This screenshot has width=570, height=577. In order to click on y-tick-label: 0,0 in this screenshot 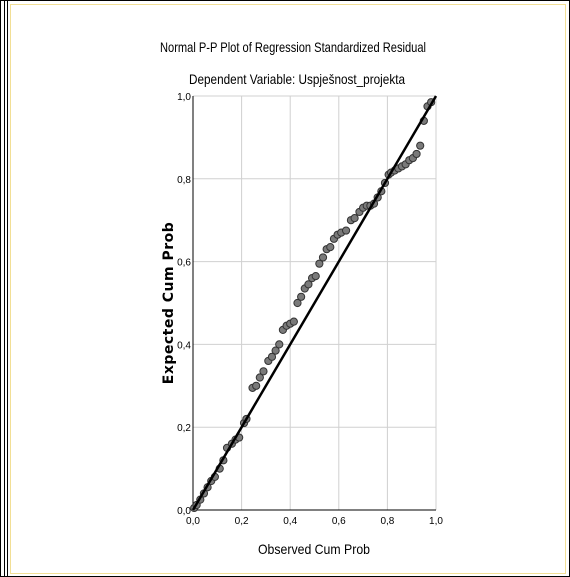, I will do `click(184, 511)`.